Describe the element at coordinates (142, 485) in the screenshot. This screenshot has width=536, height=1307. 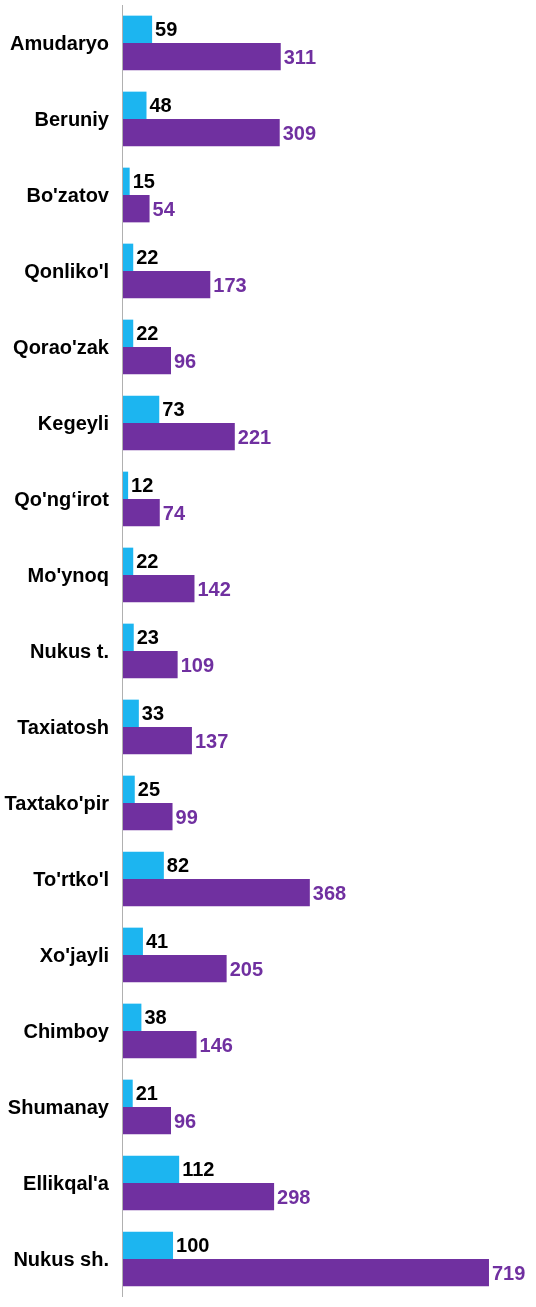
I see `data-label: 12` at that location.